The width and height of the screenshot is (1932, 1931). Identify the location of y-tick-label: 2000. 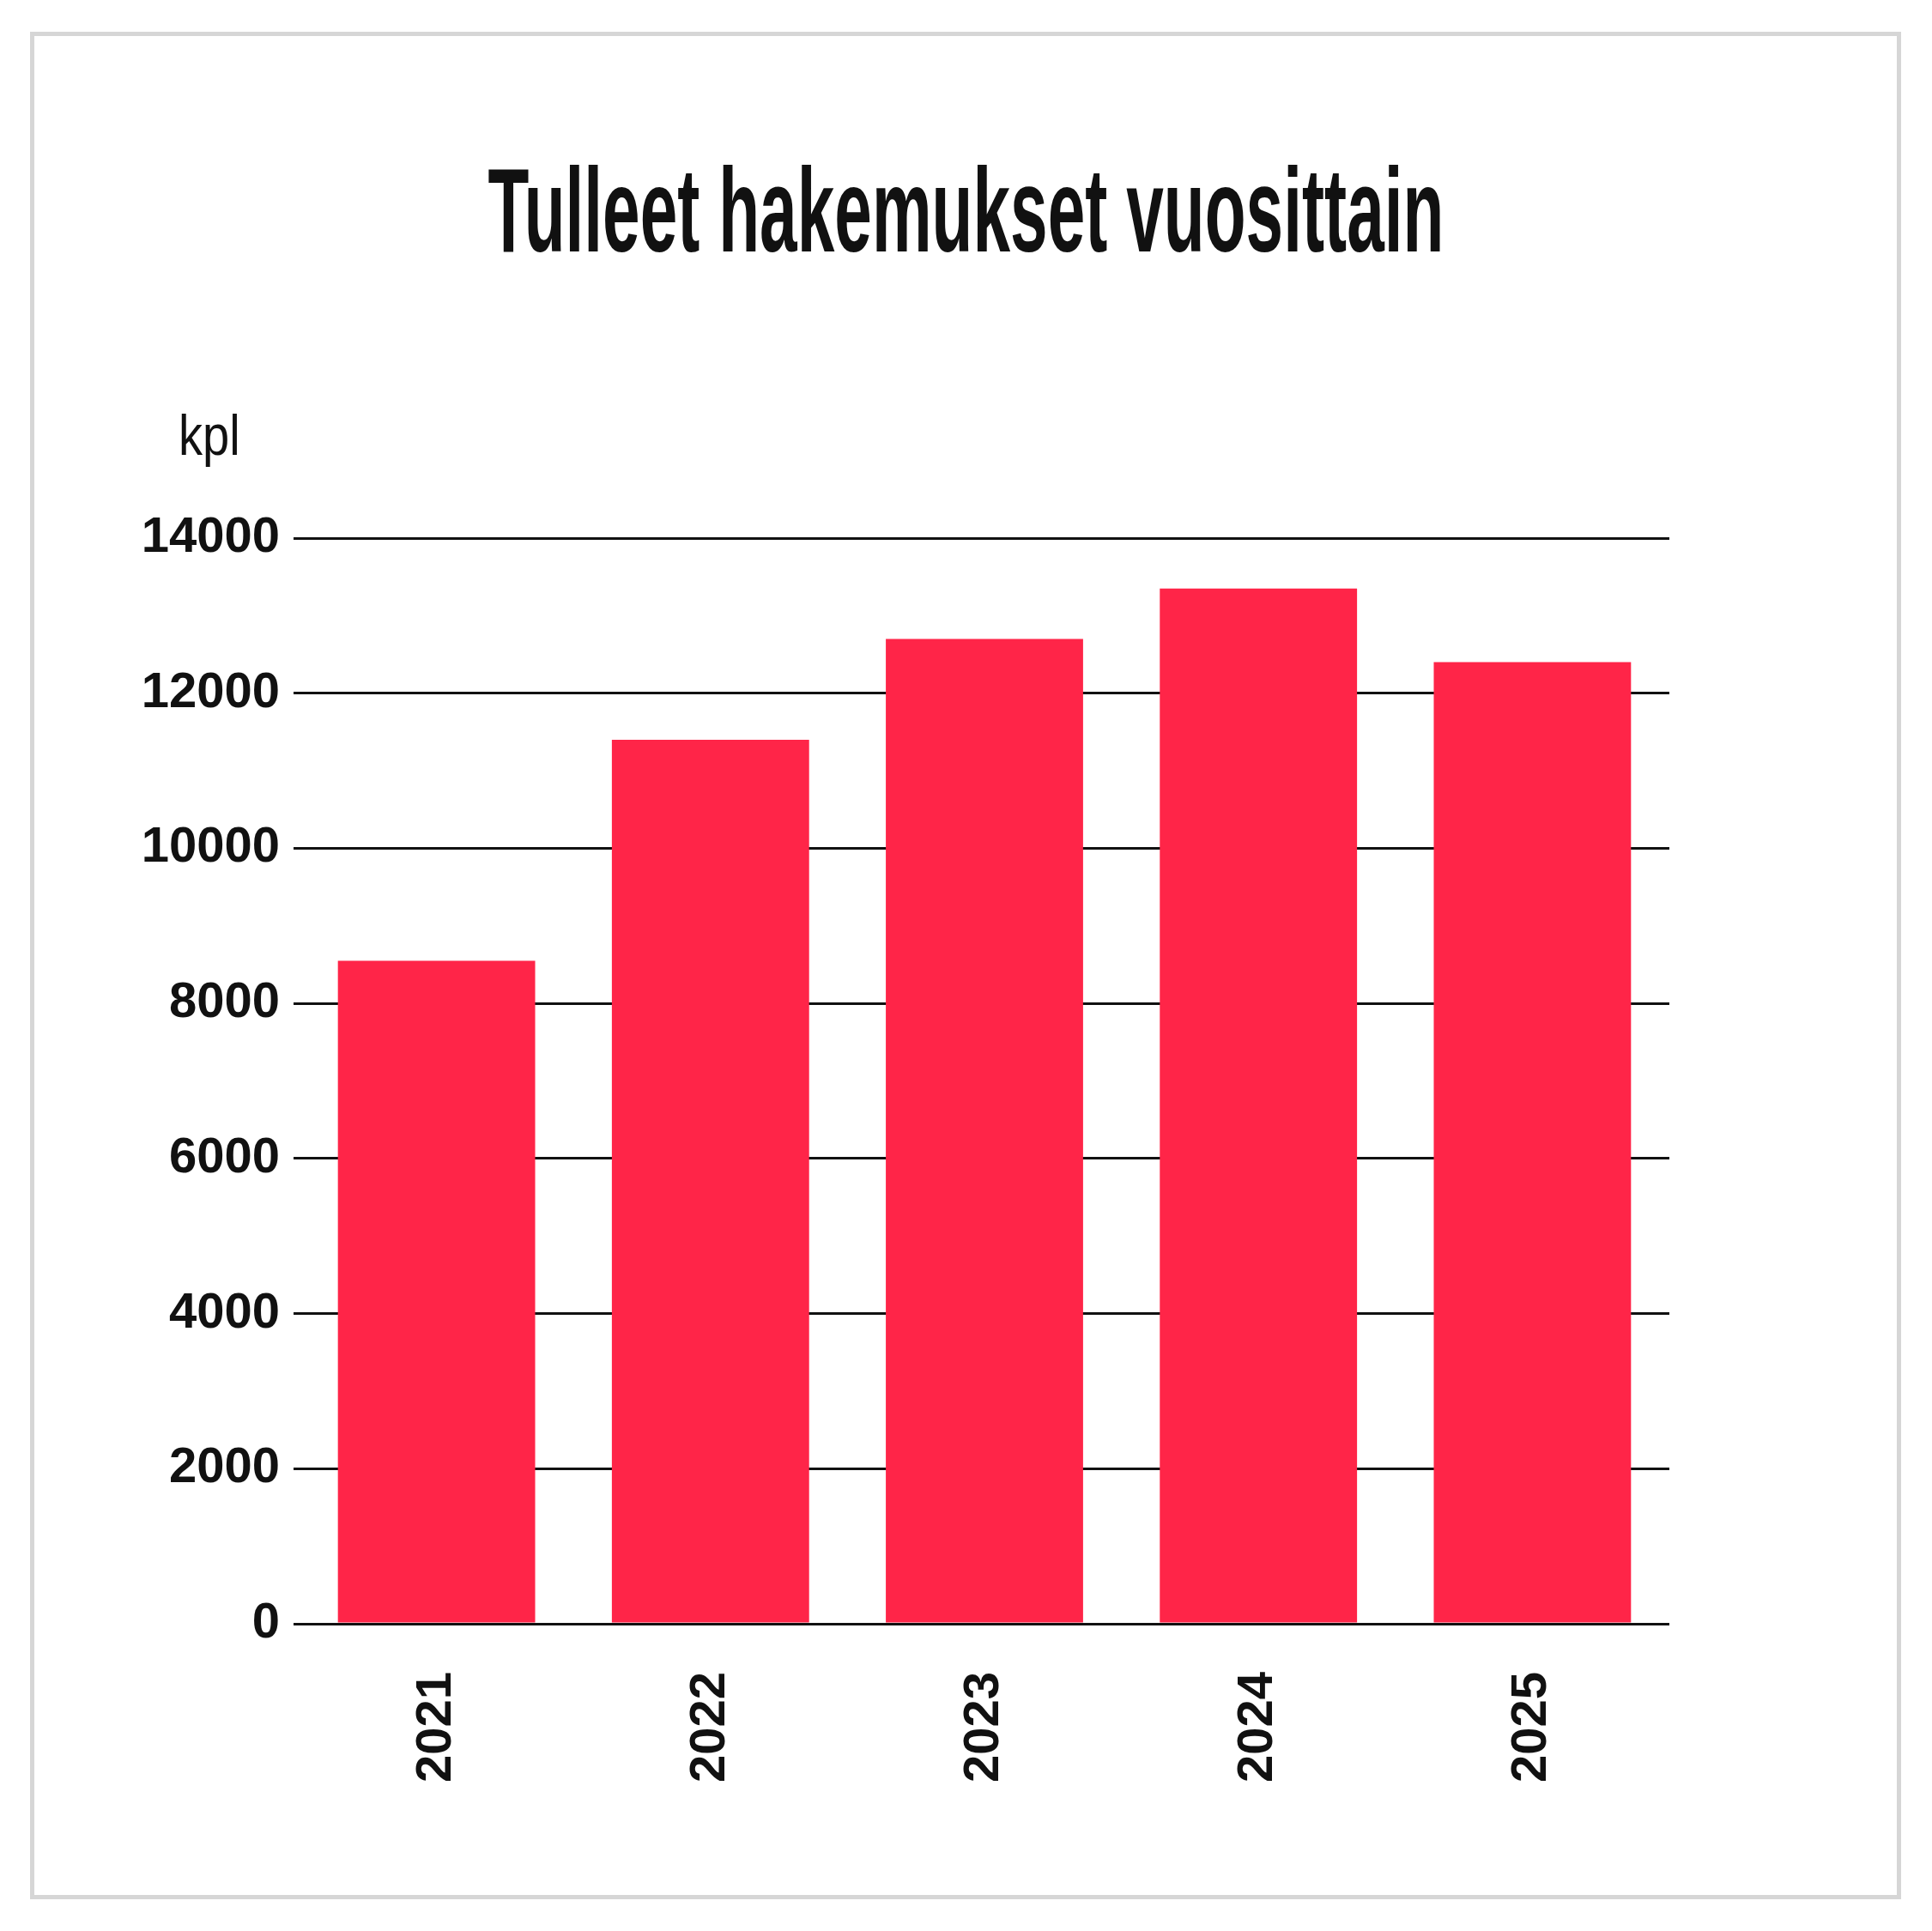
(224, 1465).